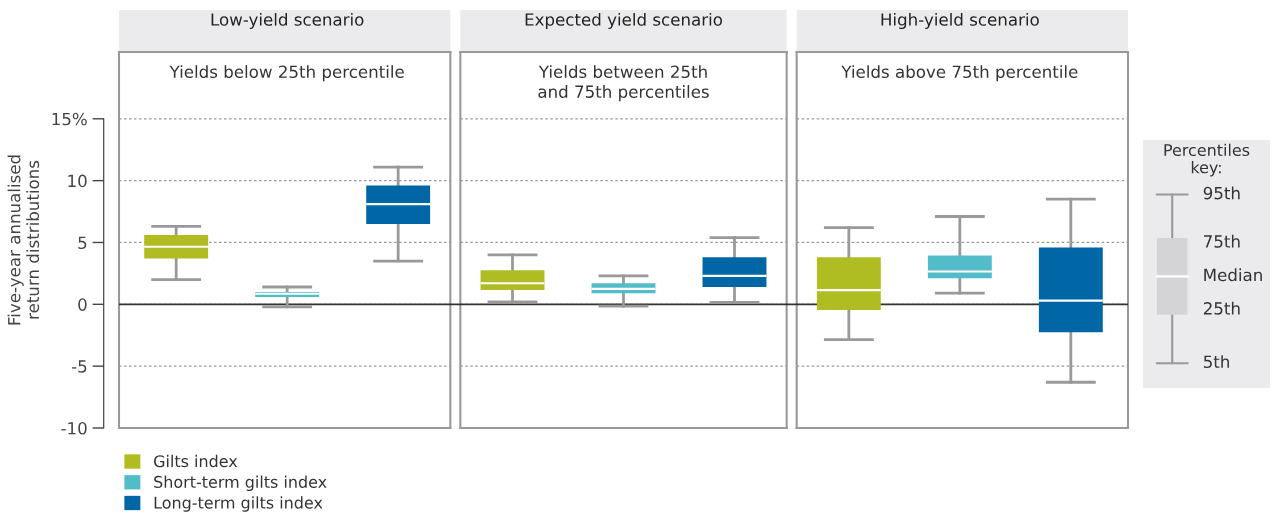 The width and height of the screenshot is (1274, 522). I want to click on text: 5th, so click(1216, 362).